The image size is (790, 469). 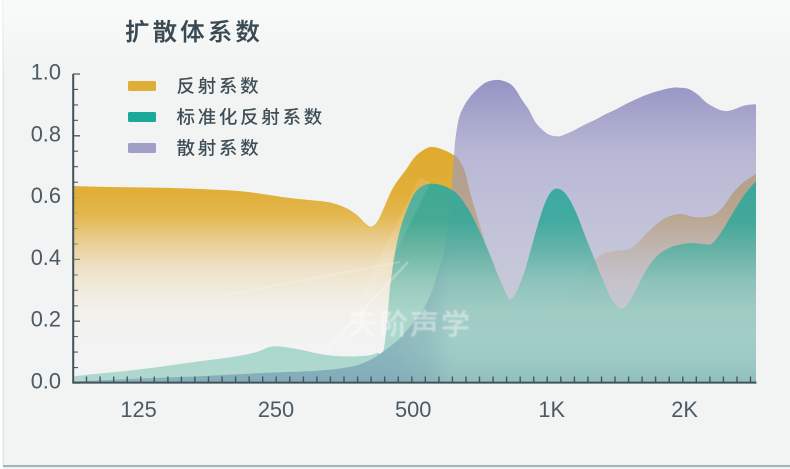 I want to click on svg-text: 500, so click(x=413, y=409).